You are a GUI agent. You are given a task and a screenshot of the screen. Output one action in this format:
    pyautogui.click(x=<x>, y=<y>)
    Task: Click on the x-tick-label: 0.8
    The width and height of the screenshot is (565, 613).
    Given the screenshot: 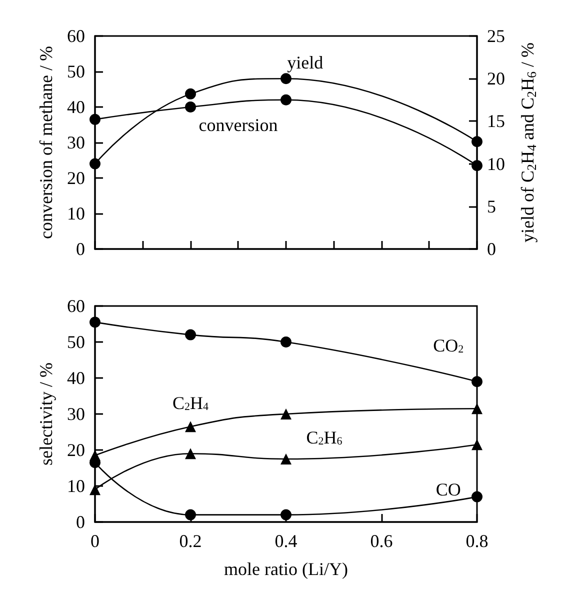 What is the action you would take?
    pyautogui.click(x=477, y=541)
    